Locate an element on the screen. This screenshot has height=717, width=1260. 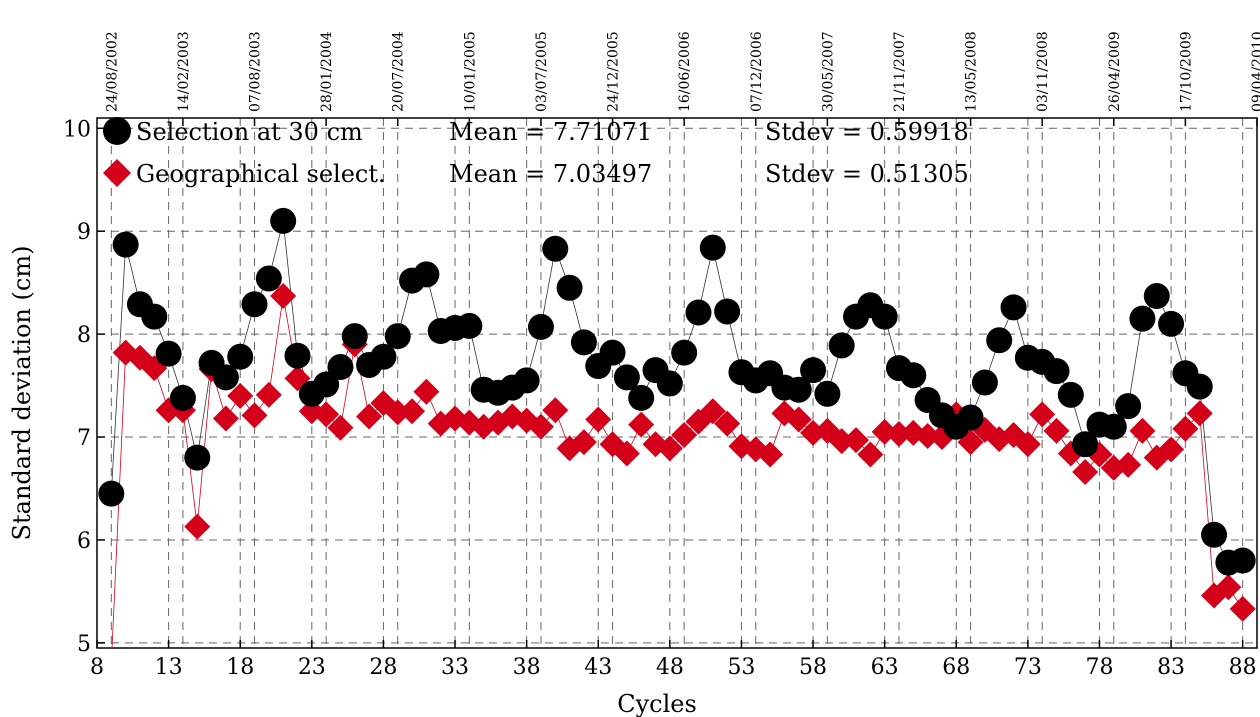
y-tick-label: 5 is located at coordinates (84, 644).